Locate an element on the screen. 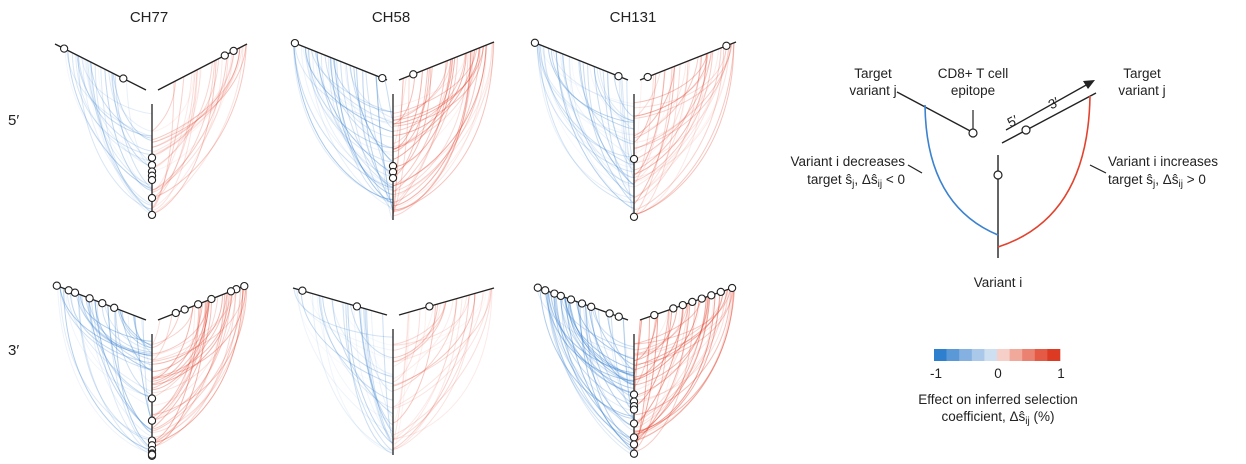  colorbar-swatch is located at coordinates (1003, 355).